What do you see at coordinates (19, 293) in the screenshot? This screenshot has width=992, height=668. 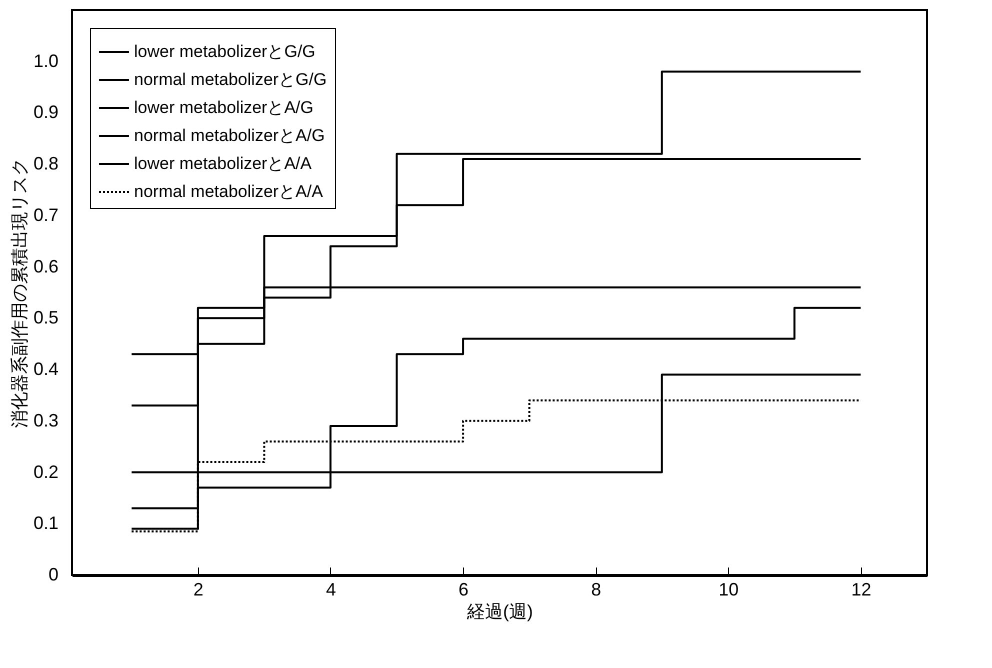 I see `y-axis-title: 消化器系副作用の累積出現リスク` at bounding box center [19, 293].